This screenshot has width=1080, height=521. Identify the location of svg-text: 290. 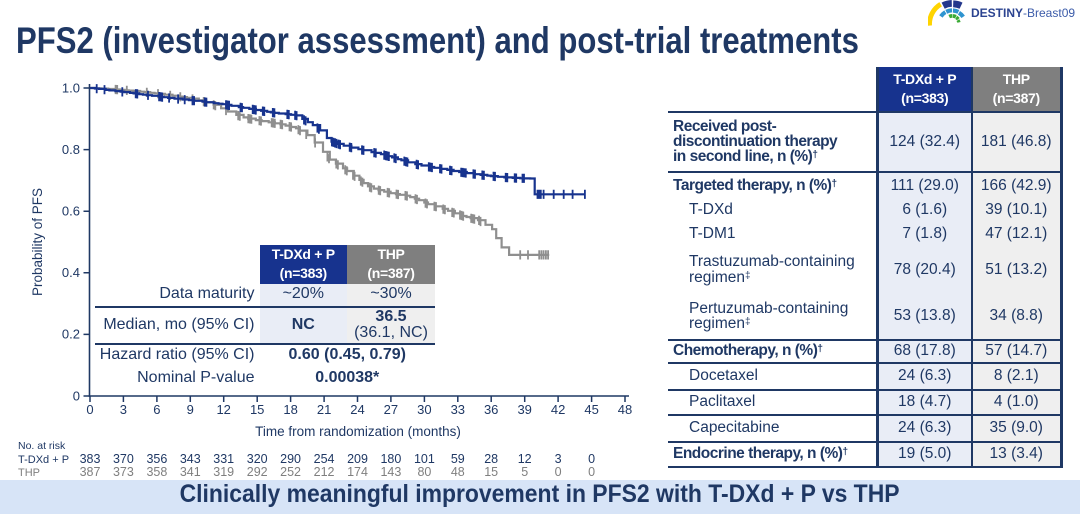
(290, 459).